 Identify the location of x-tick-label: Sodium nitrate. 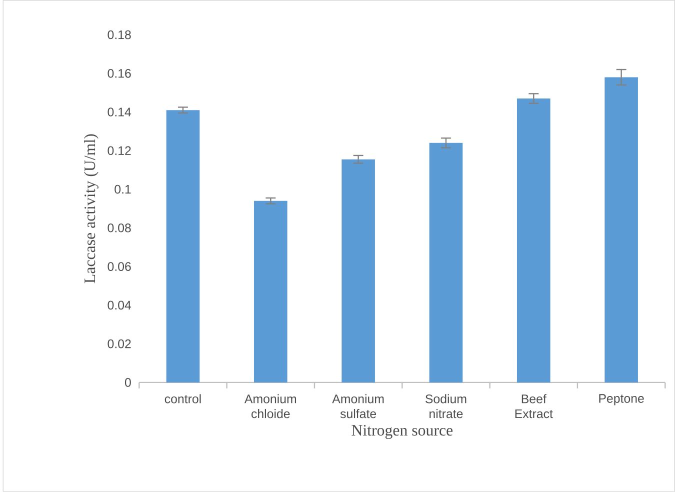
(446, 406).